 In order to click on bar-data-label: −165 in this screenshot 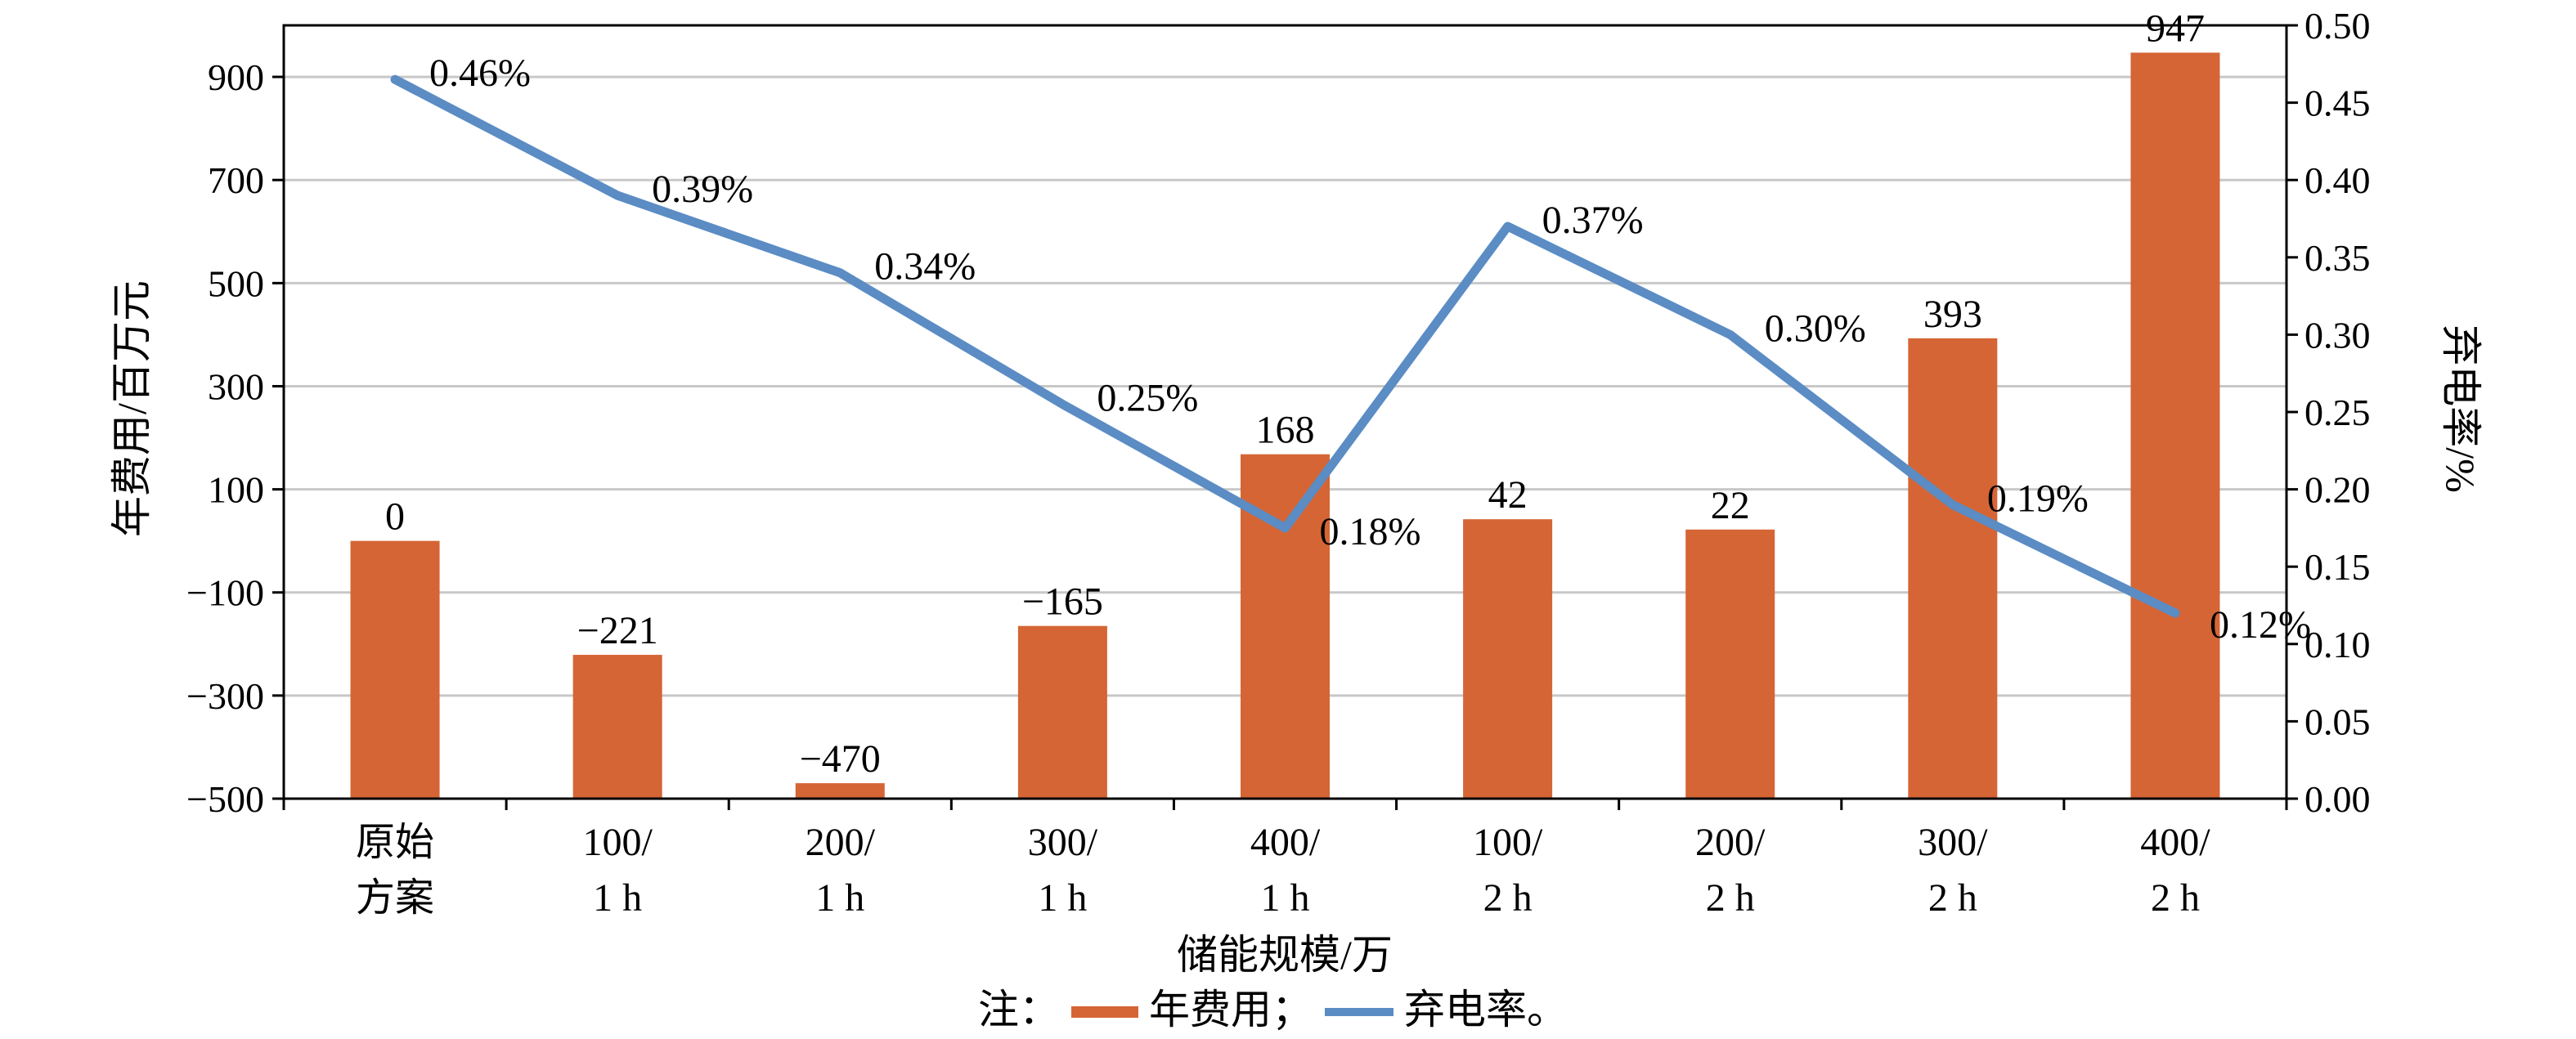, I will do `click(1062, 602)`.